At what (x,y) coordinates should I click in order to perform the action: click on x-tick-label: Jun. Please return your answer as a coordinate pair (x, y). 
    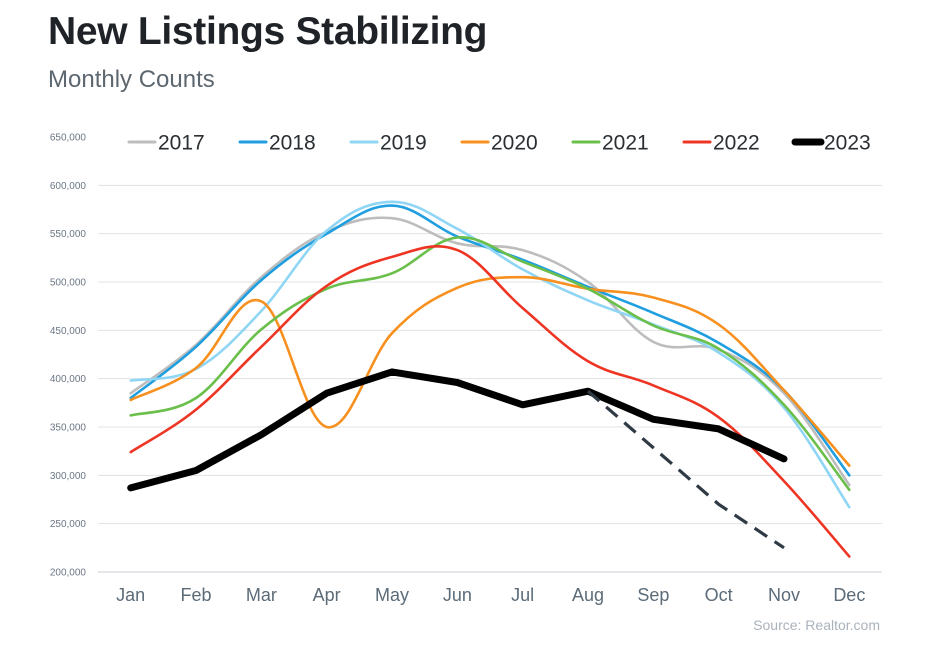
    Looking at the image, I should click on (457, 595).